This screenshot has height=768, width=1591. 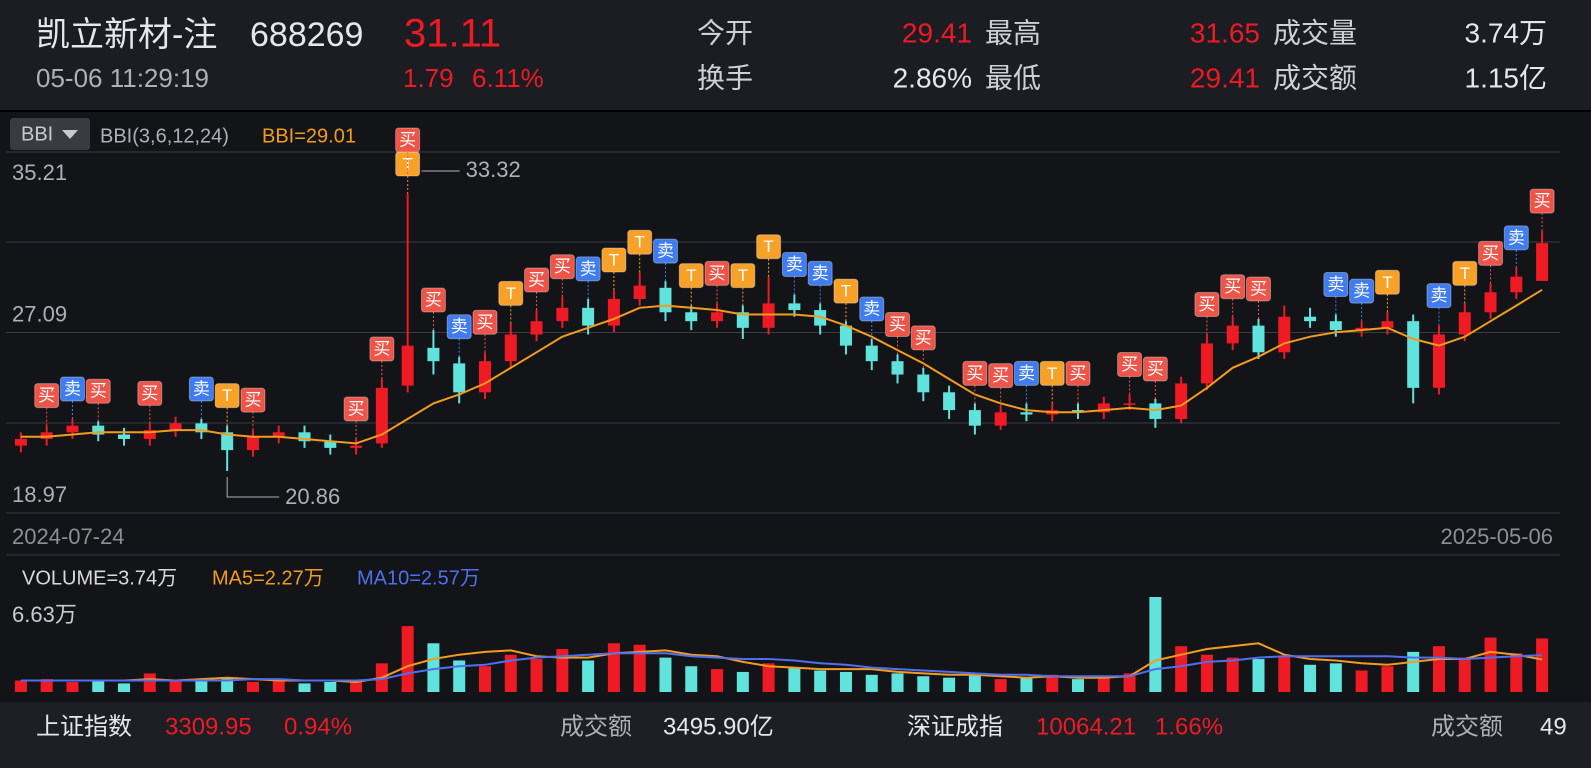 I want to click on y-tick-label: 6.63万, so click(x=44, y=614).